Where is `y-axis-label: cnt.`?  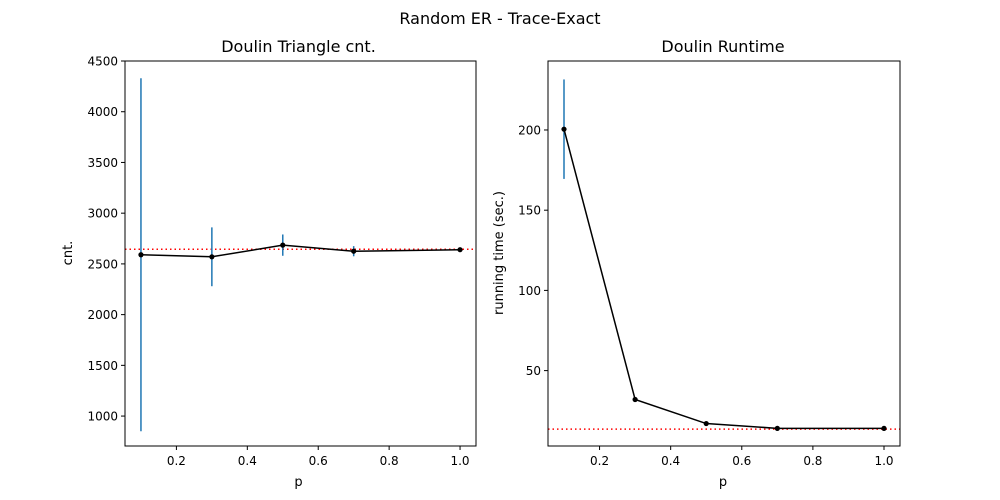
y-axis-label: cnt. is located at coordinates (68, 253).